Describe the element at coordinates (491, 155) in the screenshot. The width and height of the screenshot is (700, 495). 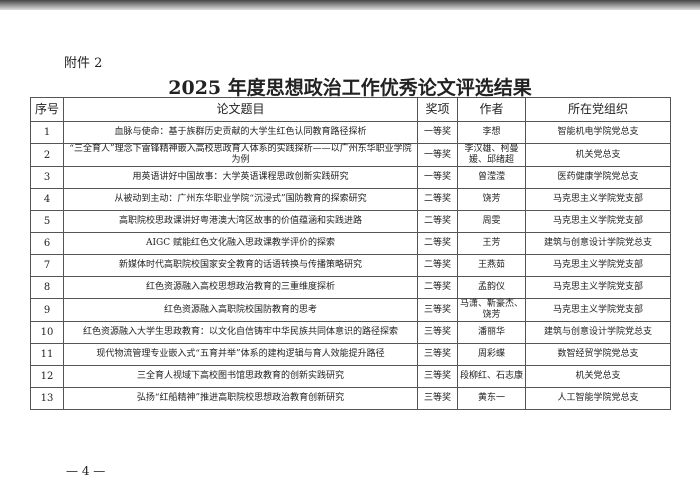
I see `row-author: 李汉雄、柯曼媛、邱绪超` at that location.